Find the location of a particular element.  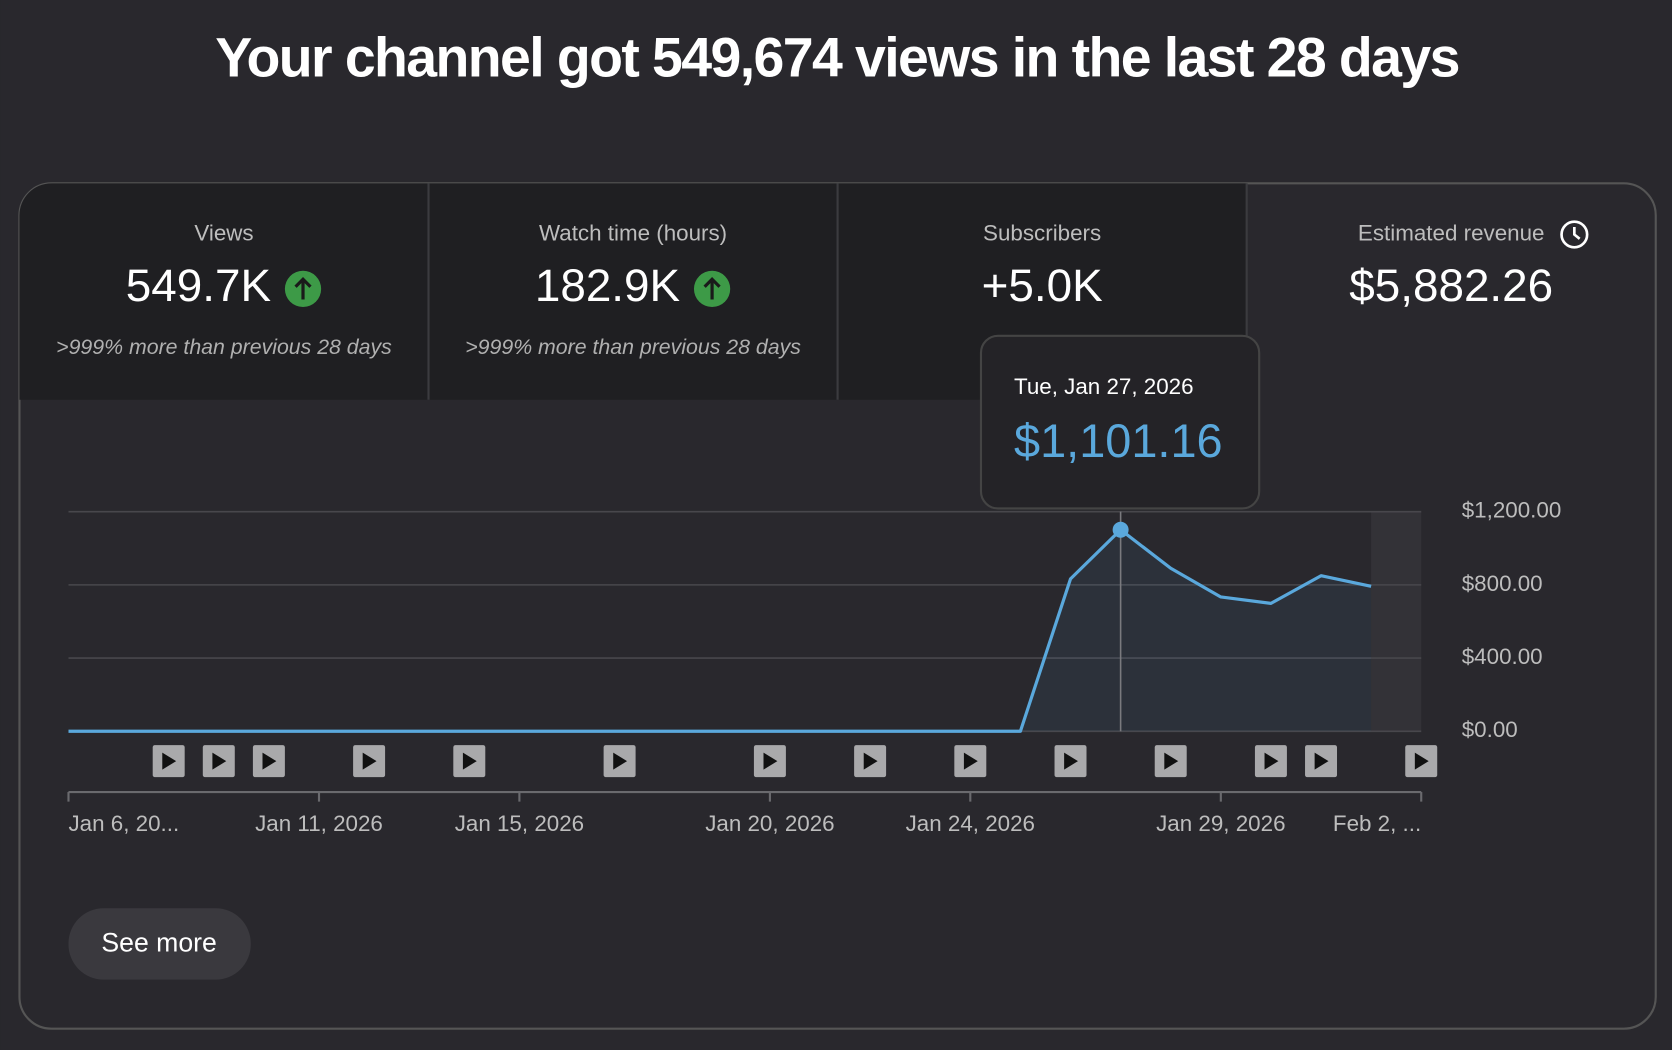

x-tick-label: Jan 20, 2026 is located at coordinates (769, 823).